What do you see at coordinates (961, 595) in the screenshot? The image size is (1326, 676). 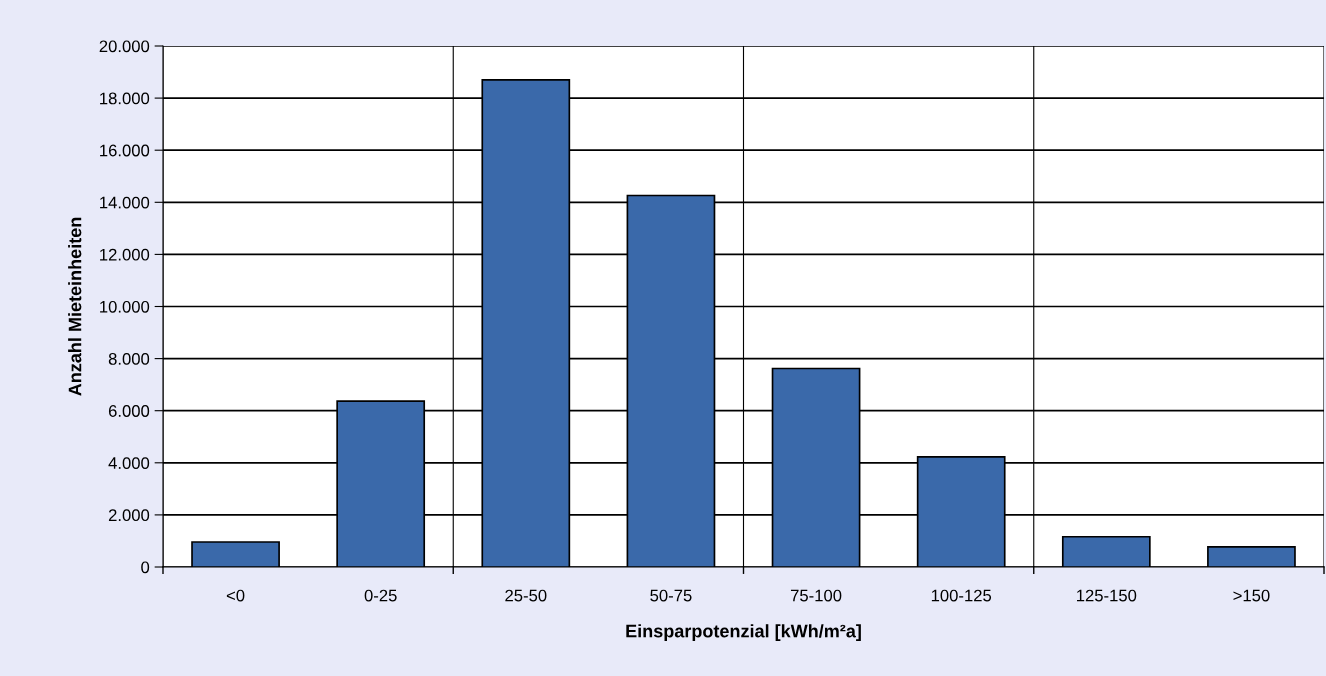 I see `x-tick-label: 100-125` at bounding box center [961, 595].